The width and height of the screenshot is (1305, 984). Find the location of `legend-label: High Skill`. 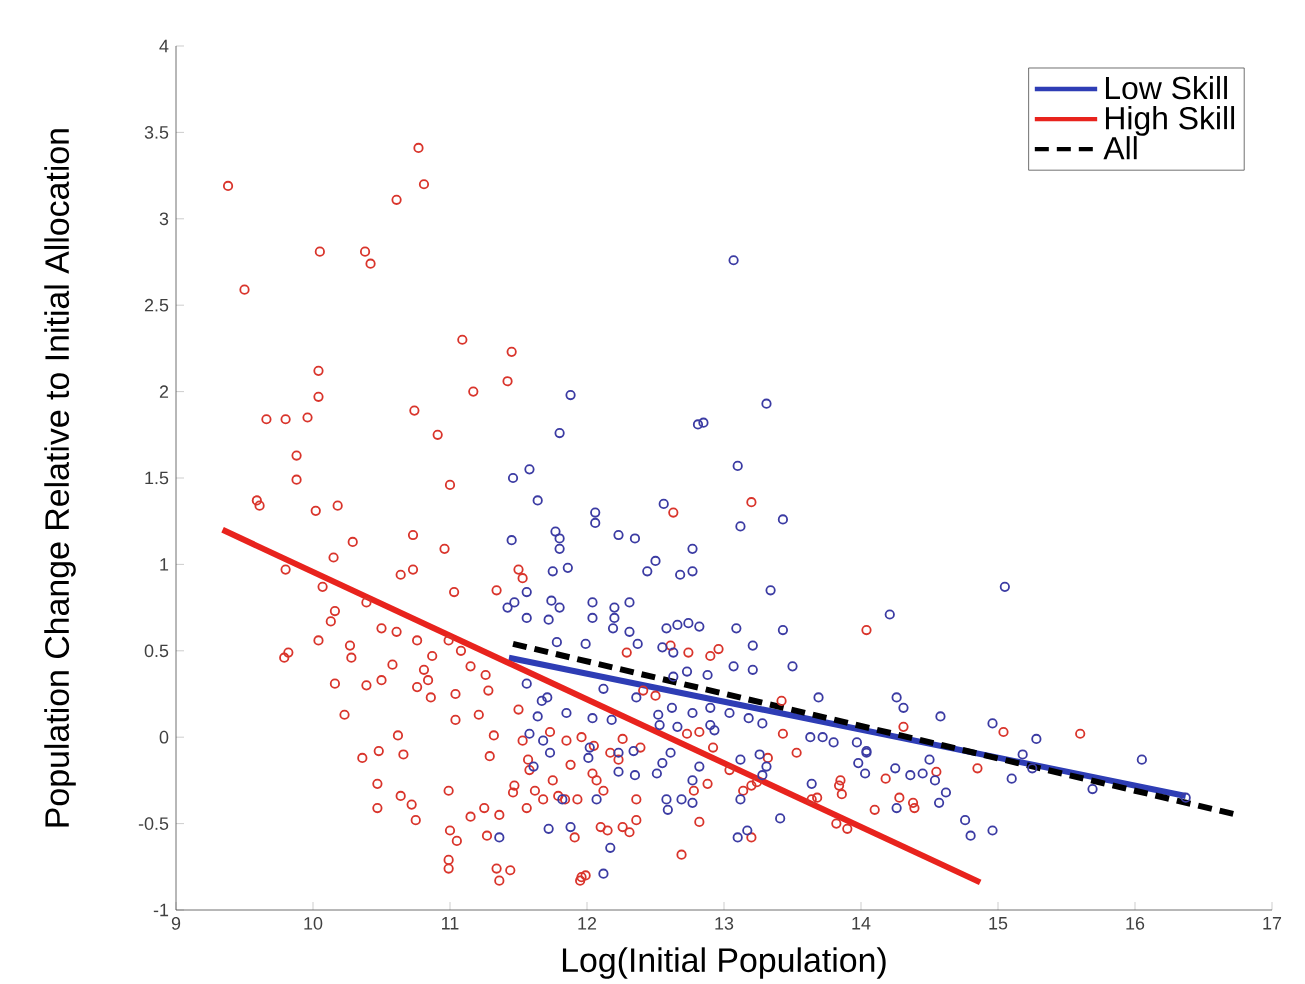

legend-label: High Skill is located at coordinates (1170, 121).